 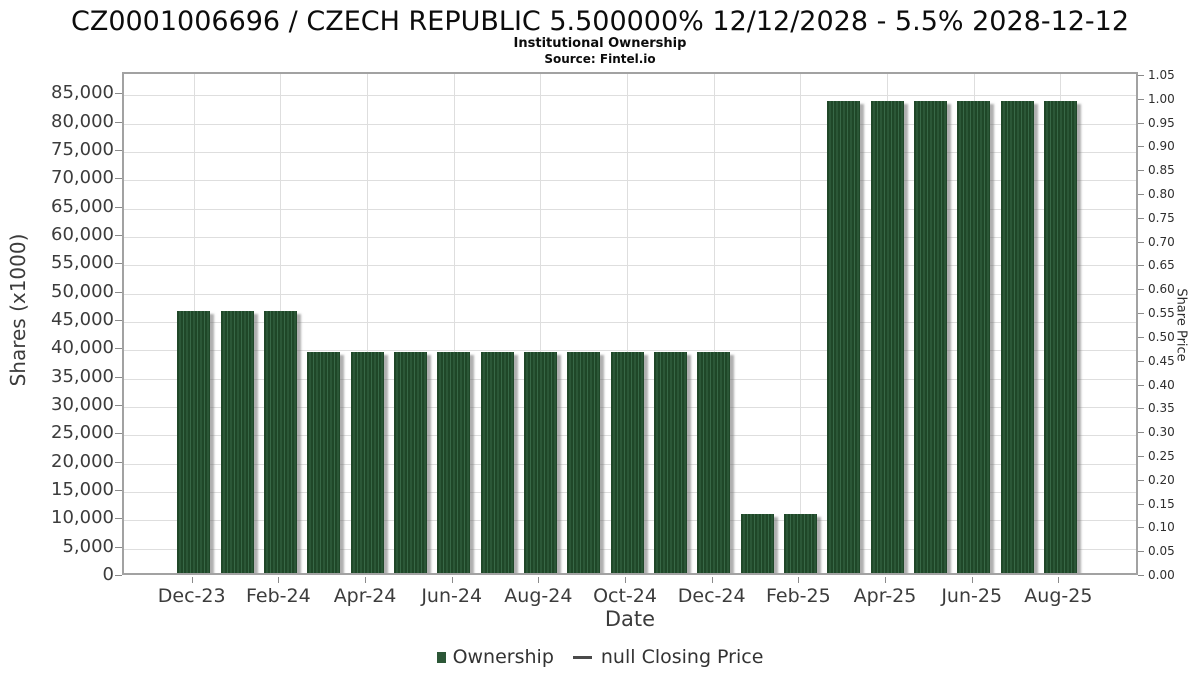 I want to click on left-tick-label: 30,000, so click(x=82, y=404).